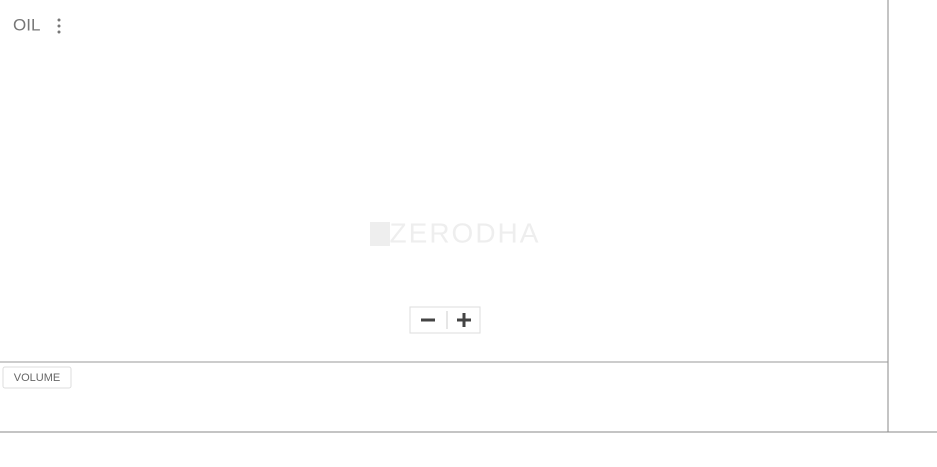 The height and width of the screenshot is (467, 937). What do you see at coordinates (26, 24) in the screenshot?
I see `symbol: OIL` at bounding box center [26, 24].